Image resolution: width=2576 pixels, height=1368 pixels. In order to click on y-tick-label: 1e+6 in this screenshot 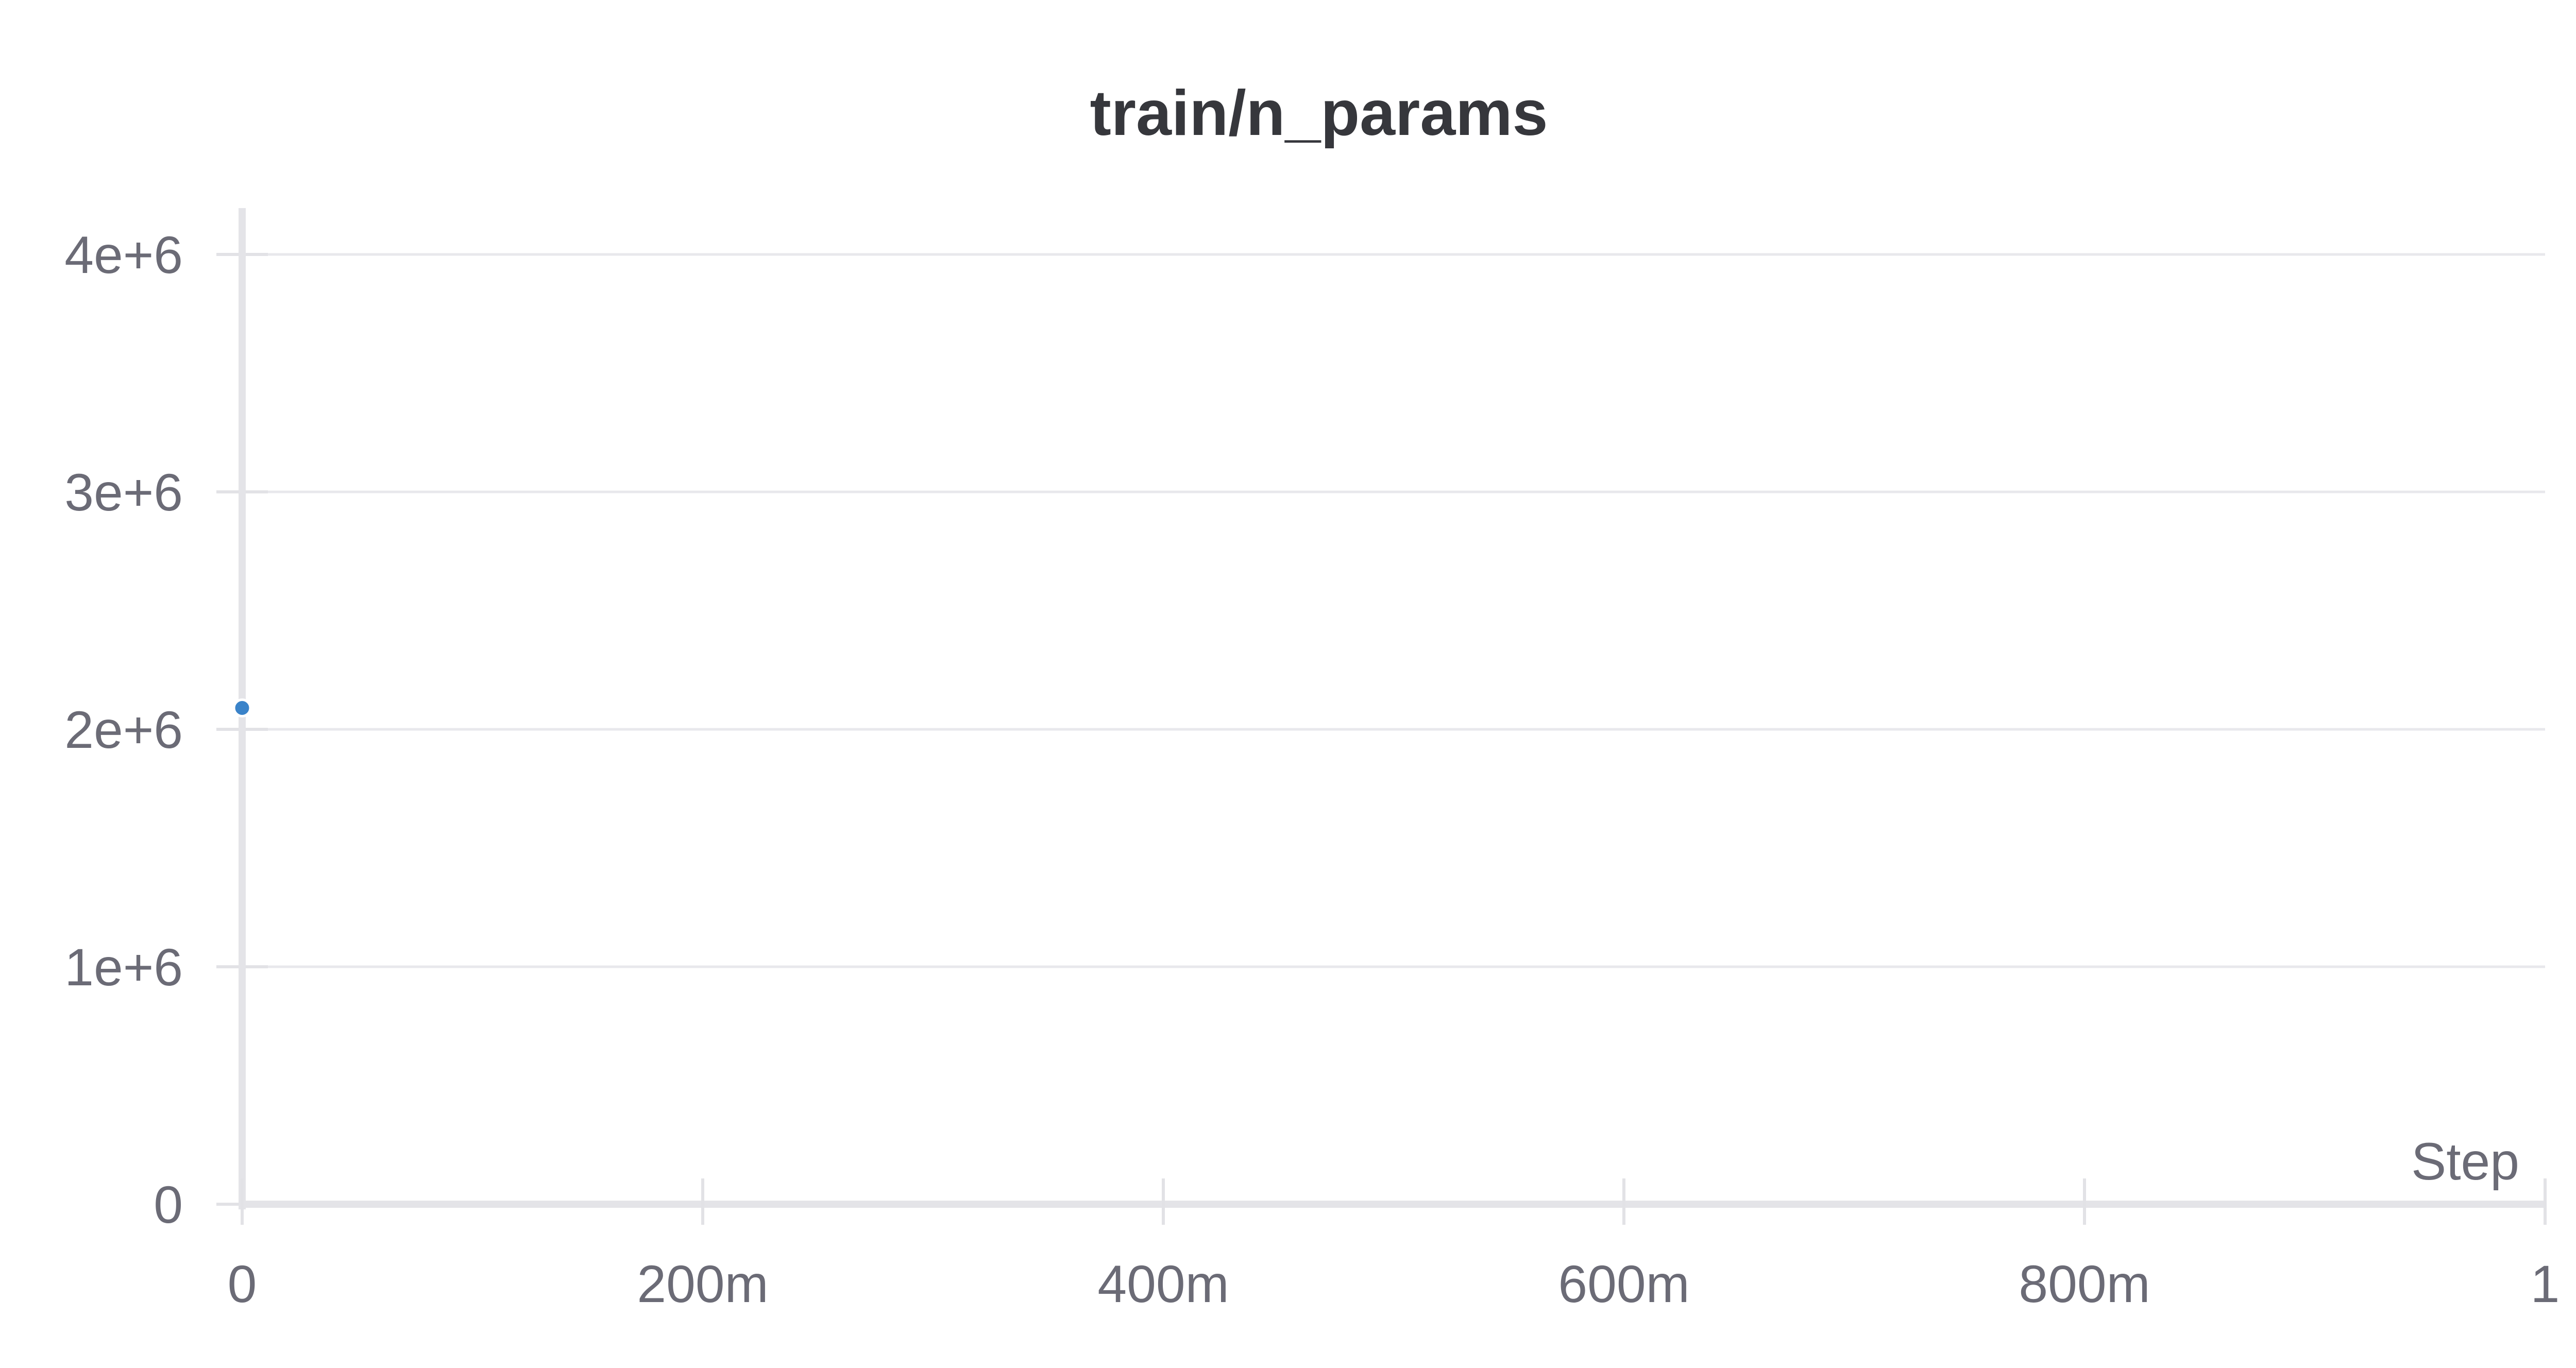, I will do `click(124, 967)`.